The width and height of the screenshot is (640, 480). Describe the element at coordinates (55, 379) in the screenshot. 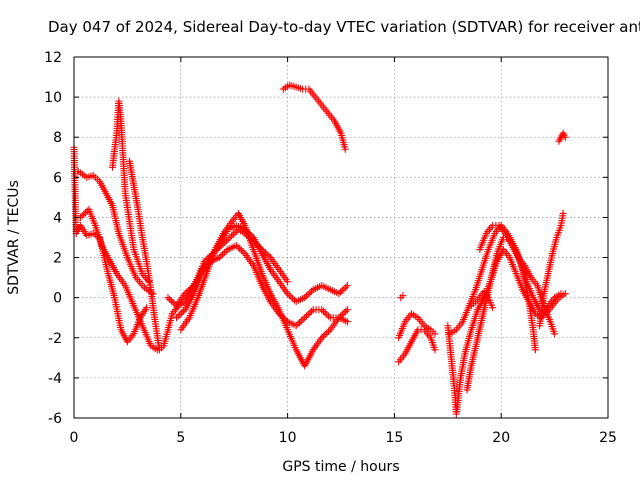

I see `y-tick-label: -4` at that location.